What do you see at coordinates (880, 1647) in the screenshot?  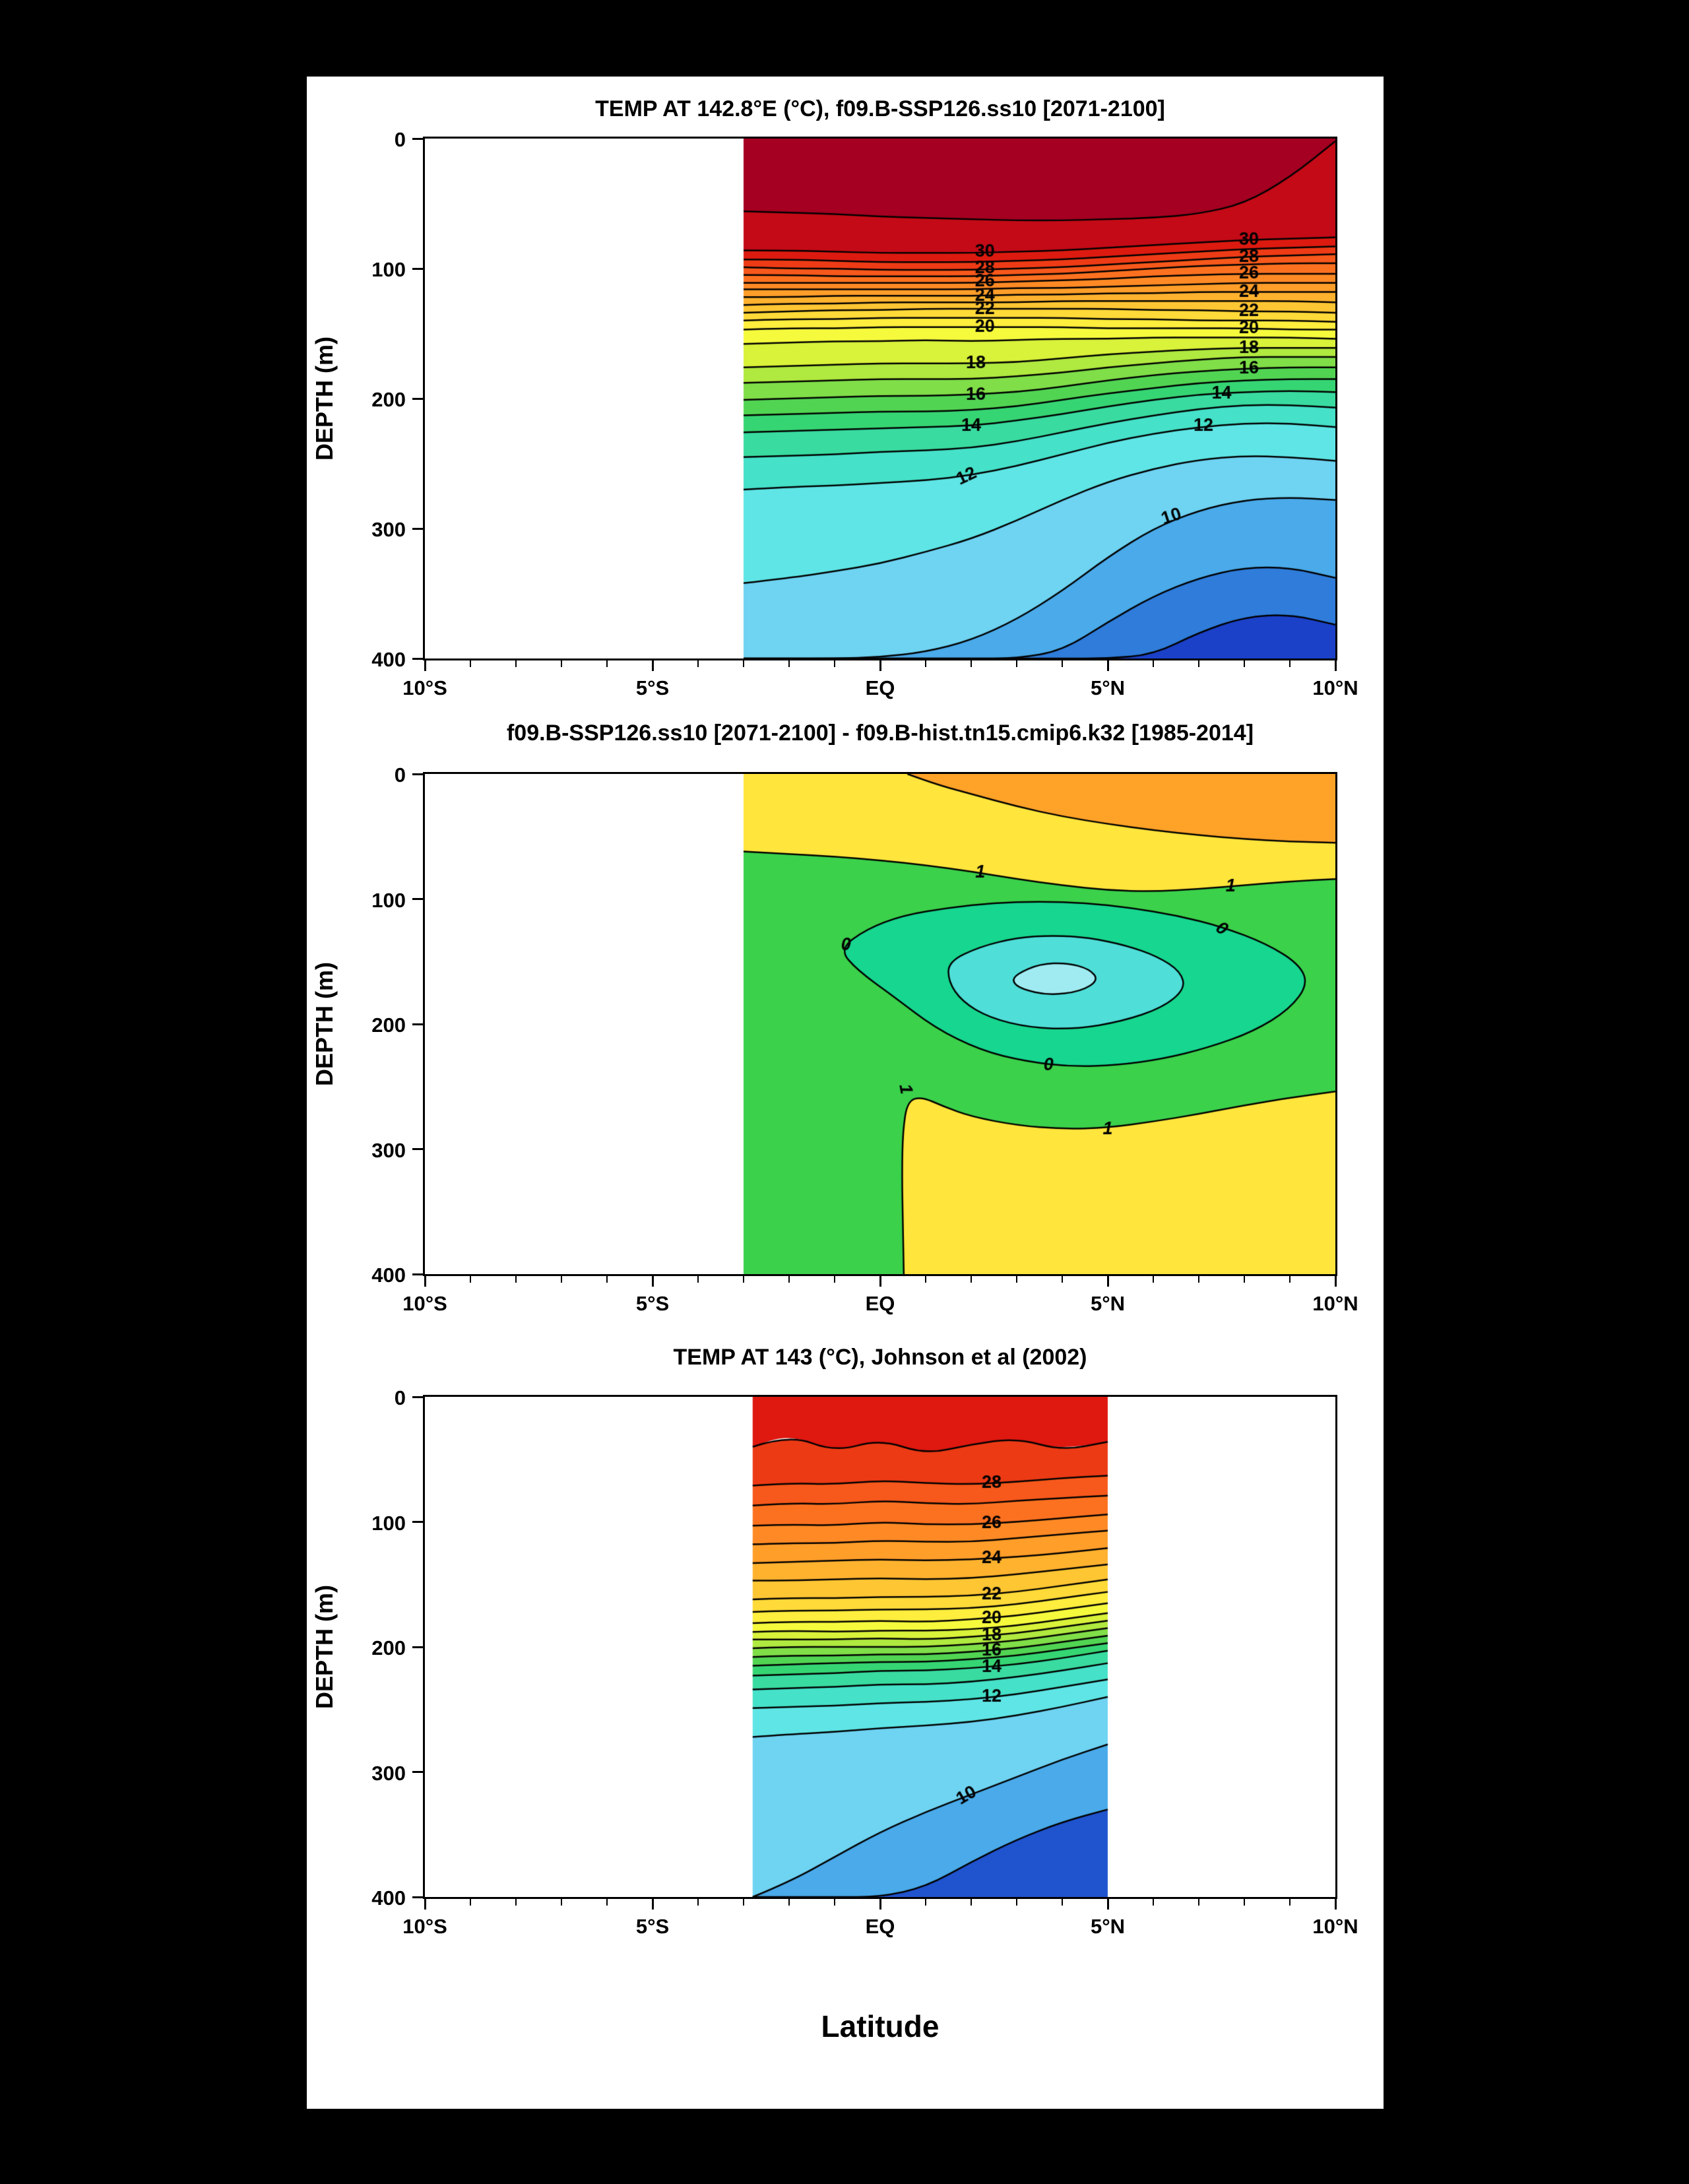 I see `panel3-plot-frame` at bounding box center [880, 1647].